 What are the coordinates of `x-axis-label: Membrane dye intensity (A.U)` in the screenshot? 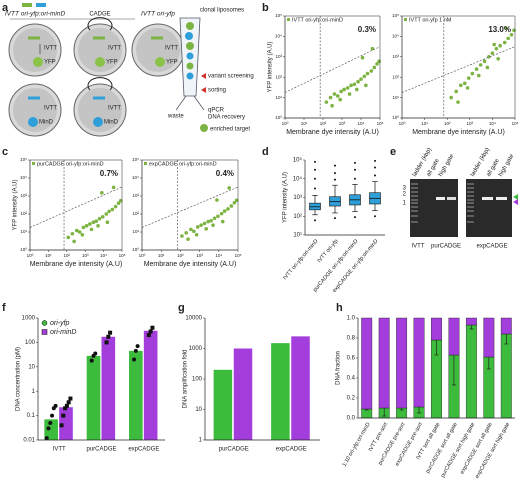 It's located at (332, 132).